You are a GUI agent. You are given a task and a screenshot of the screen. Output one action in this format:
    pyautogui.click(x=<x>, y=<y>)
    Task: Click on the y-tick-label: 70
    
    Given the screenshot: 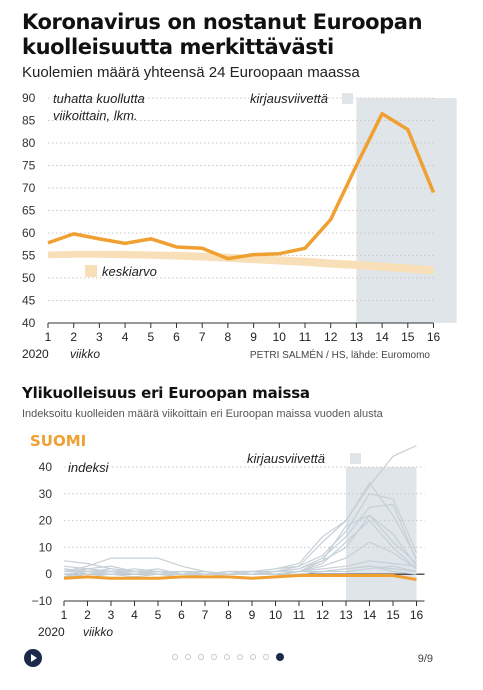 What is the action you would take?
    pyautogui.click(x=29, y=188)
    